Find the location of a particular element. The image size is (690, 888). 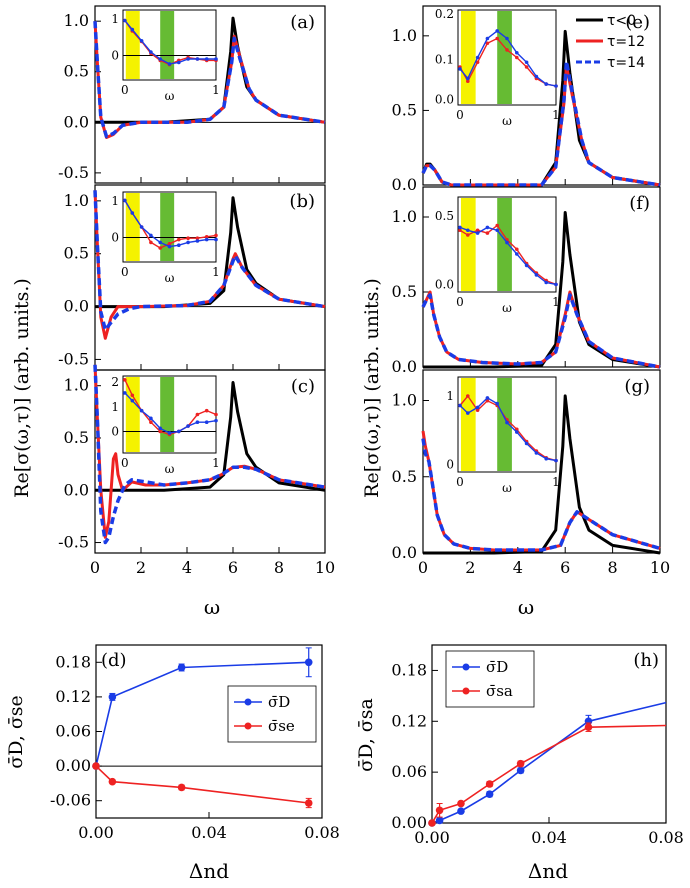

x-tick-label: 4 is located at coordinates (187, 567).